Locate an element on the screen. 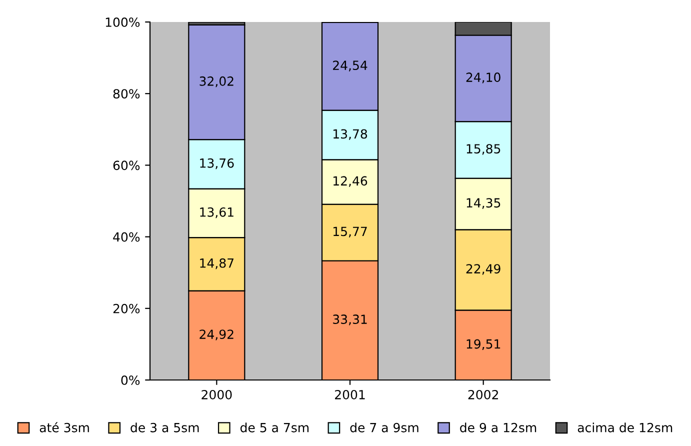 This screenshot has width=691, height=446. data-label: 13,78 is located at coordinates (350, 134).